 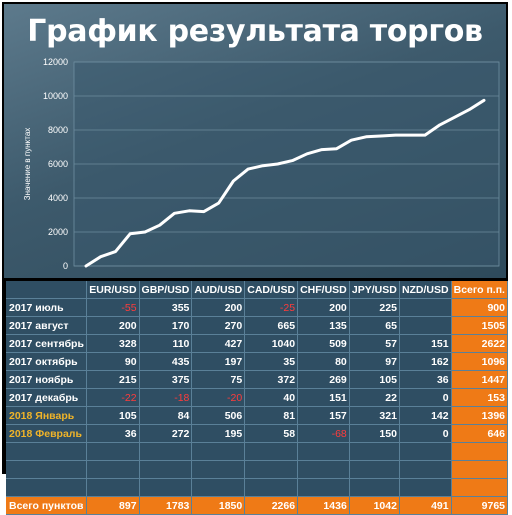 I want to click on table-cell: 427, so click(x=218, y=343).